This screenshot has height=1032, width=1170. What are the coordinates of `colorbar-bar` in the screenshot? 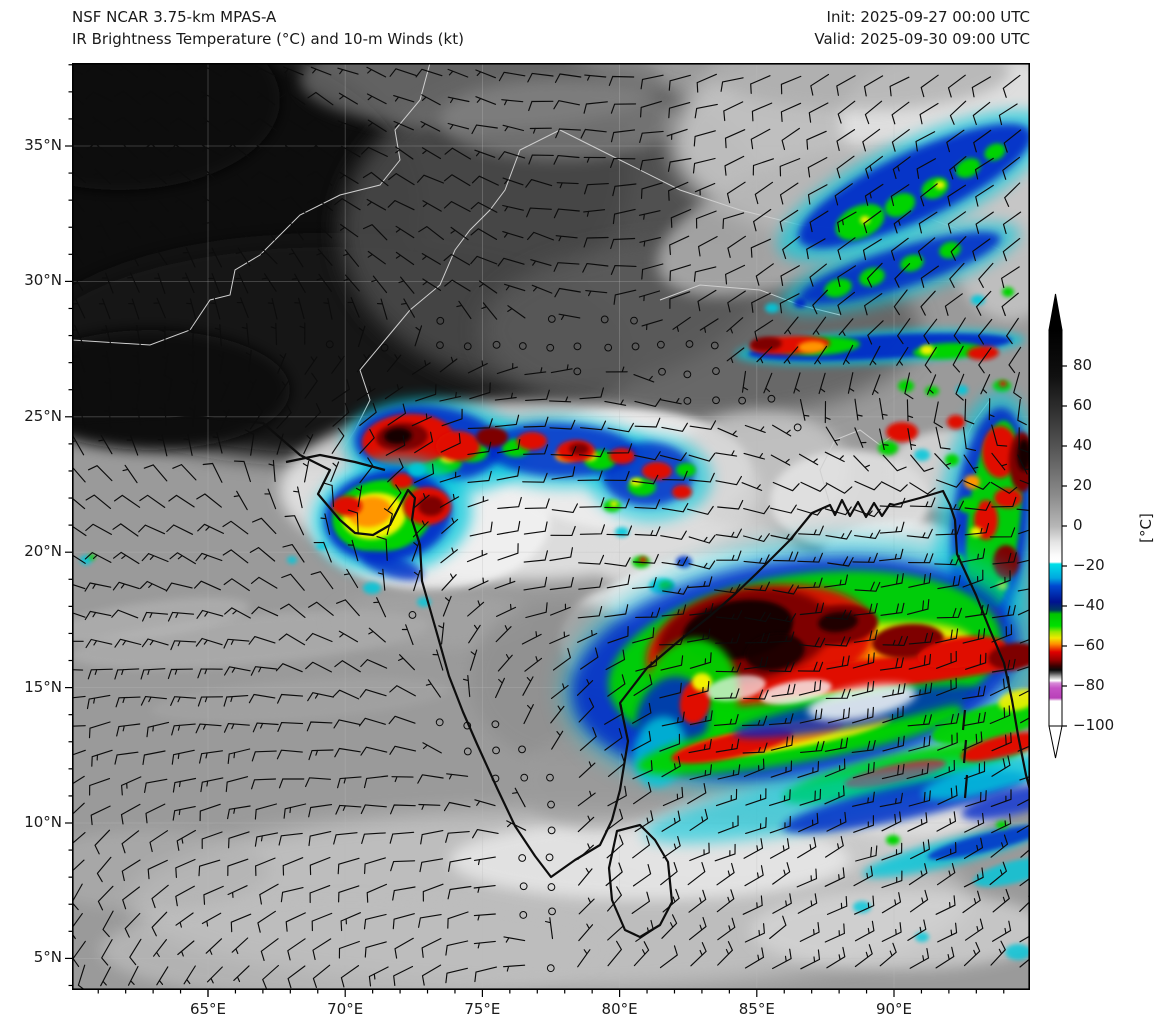 It's located at (1055, 528).